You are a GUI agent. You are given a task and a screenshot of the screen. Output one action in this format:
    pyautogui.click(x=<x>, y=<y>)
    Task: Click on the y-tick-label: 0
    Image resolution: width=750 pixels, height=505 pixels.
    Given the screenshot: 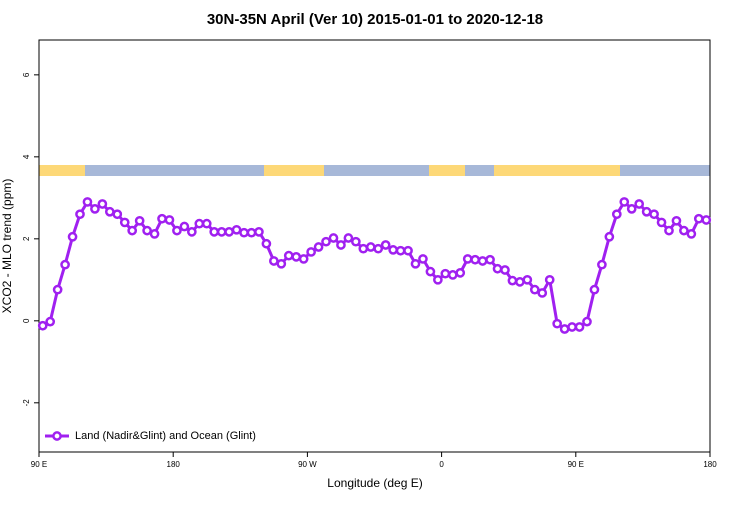 What is the action you would take?
    pyautogui.click(x=26, y=320)
    